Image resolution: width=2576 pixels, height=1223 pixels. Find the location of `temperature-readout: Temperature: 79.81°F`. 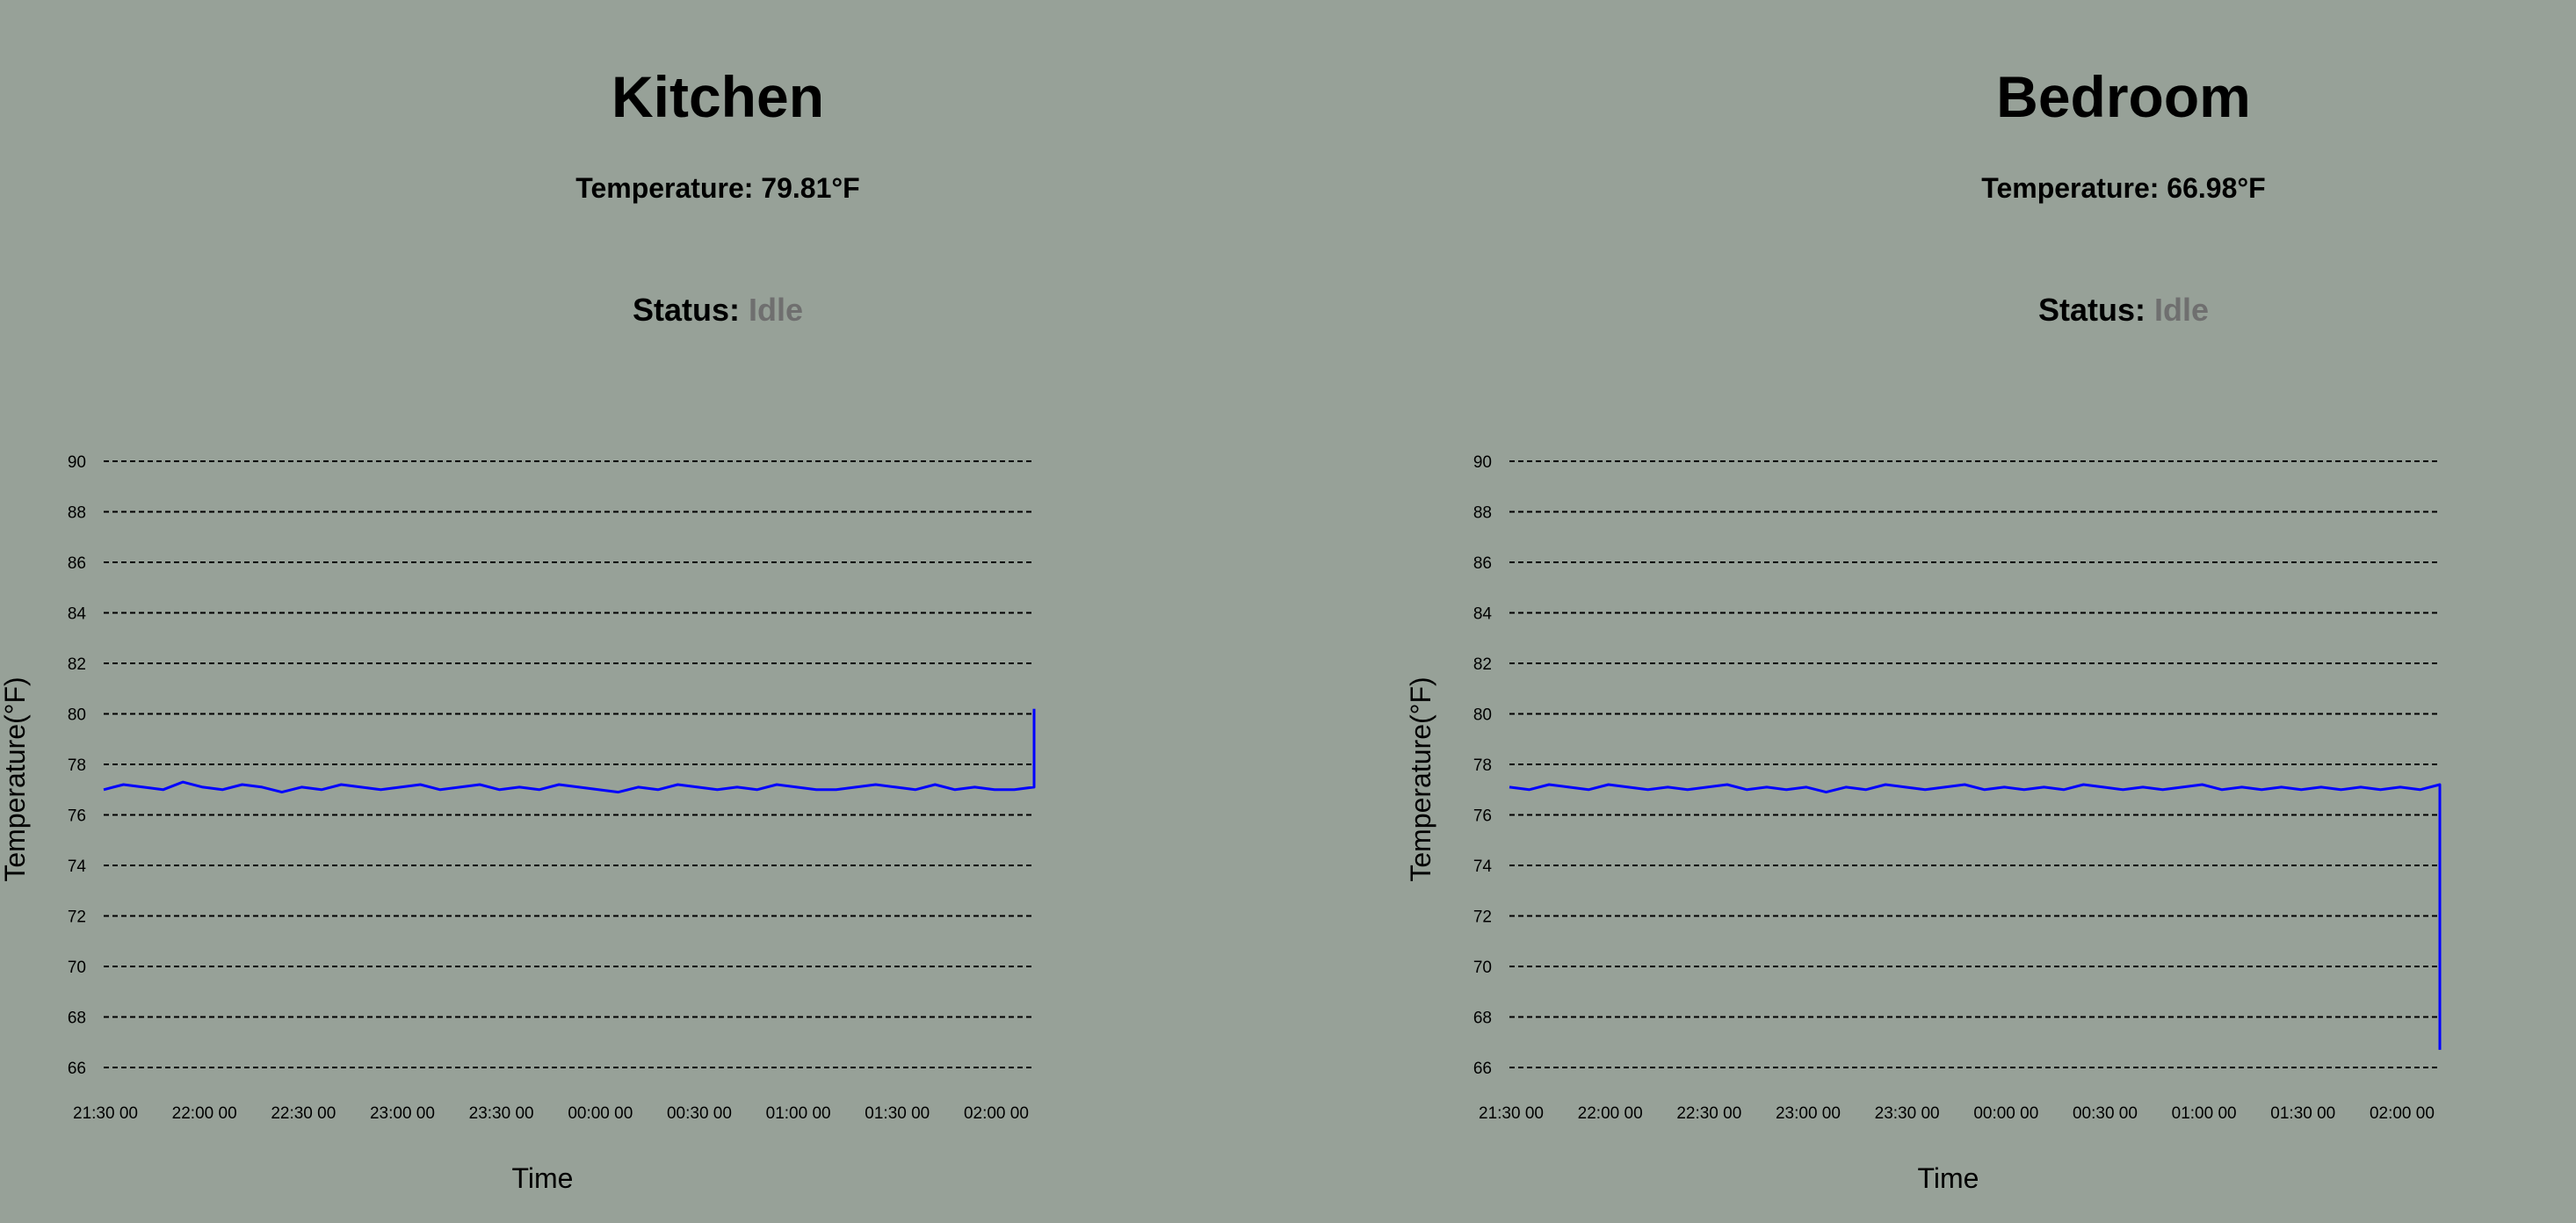

temperature-readout: Temperature: 79.81°F is located at coordinates (717, 188).